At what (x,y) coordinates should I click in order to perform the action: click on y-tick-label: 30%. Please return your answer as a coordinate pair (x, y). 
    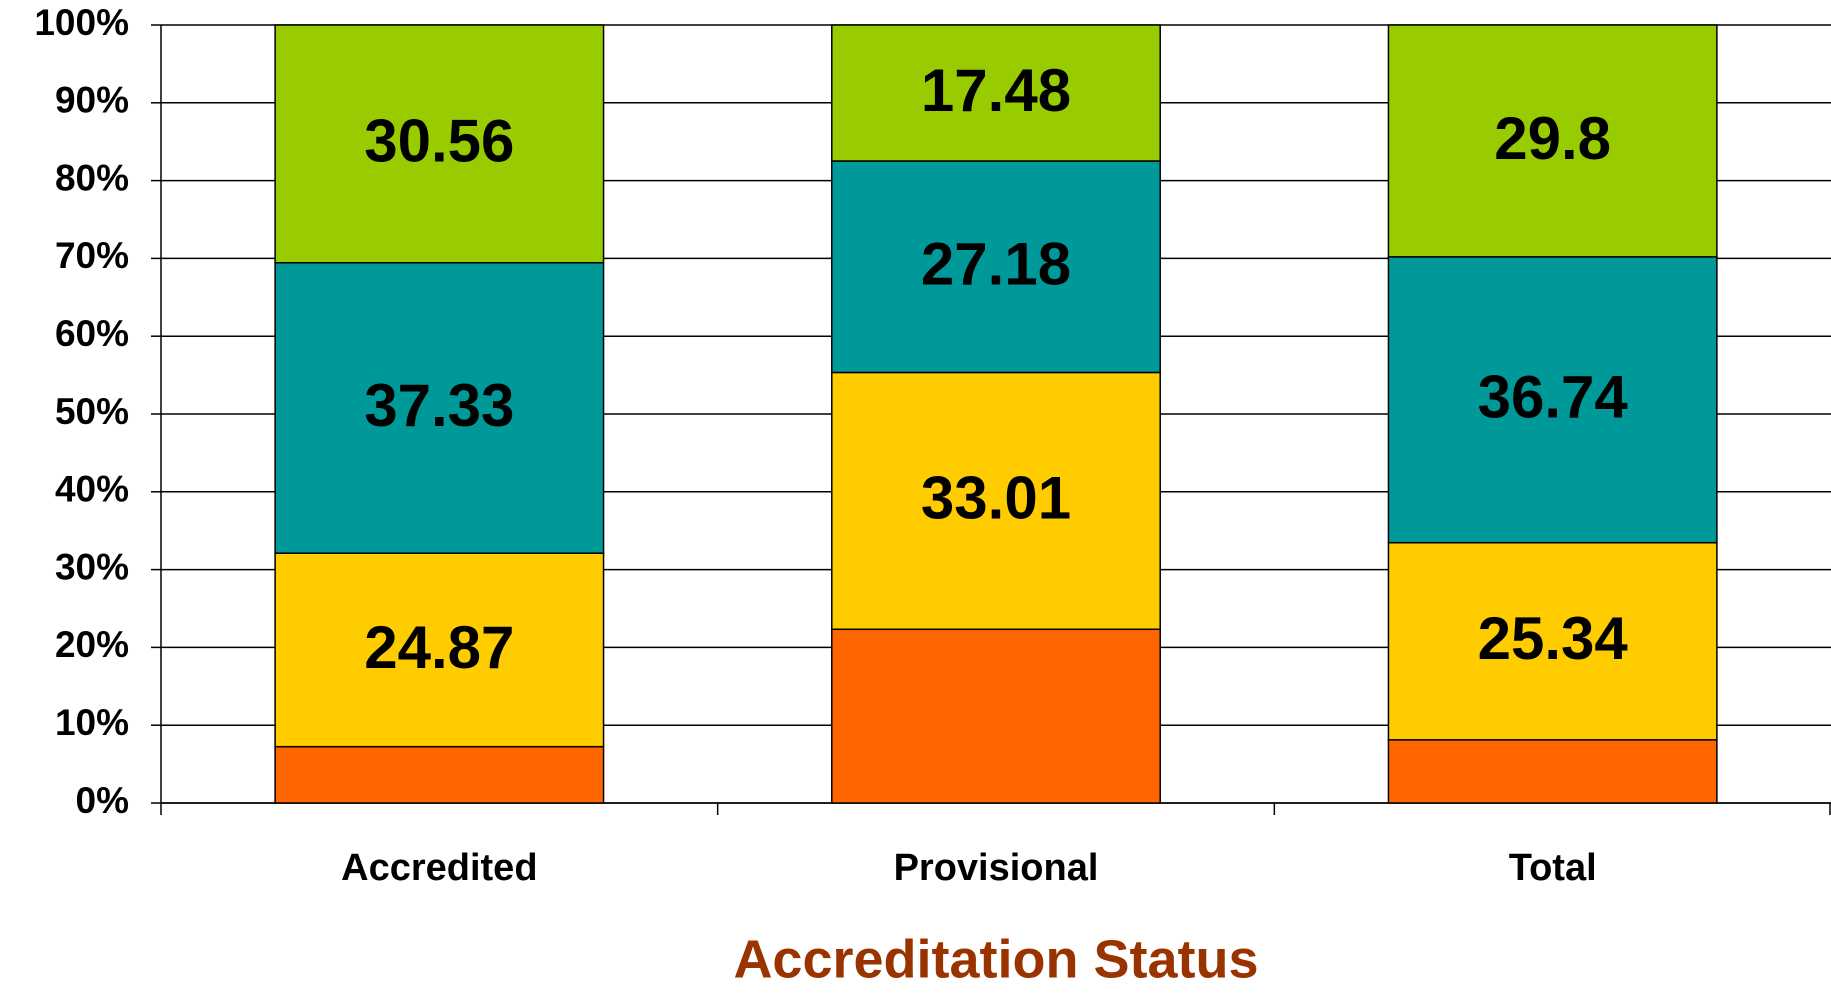
    Looking at the image, I should click on (92, 566).